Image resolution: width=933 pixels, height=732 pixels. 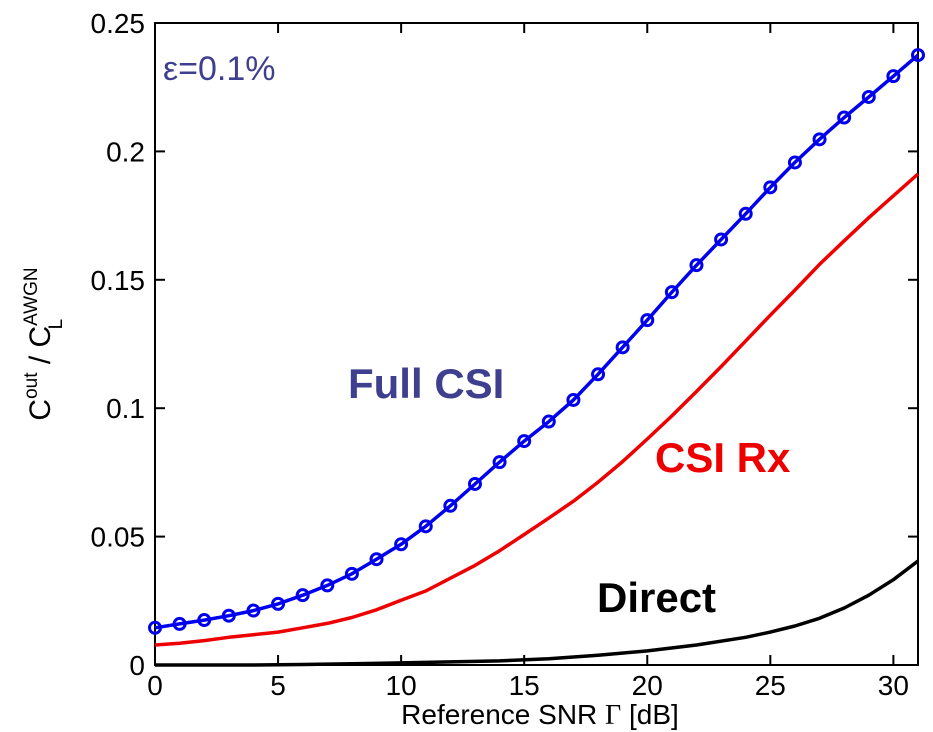 I want to click on series-label-csi-rx: CSI Rx, so click(x=723, y=457).